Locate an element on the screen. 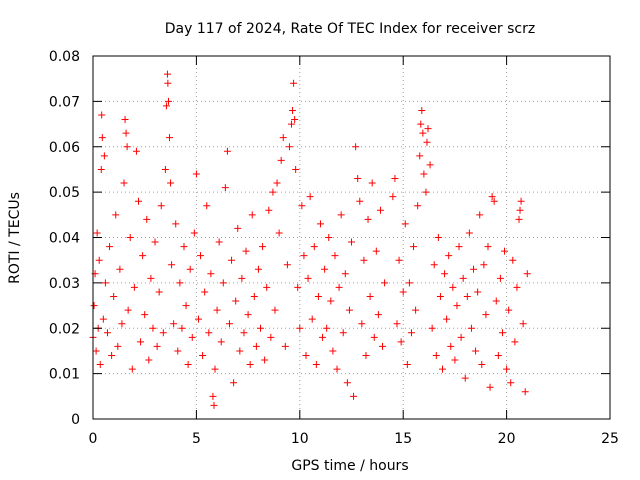  y-axis-label: ROTI / TECUs is located at coordinates (15, 238).